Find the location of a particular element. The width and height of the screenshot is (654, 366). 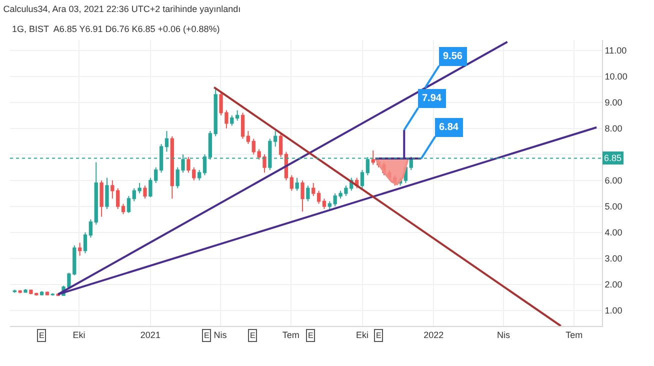

y-tick-label: 2.00 is located at coordinates (613, 285).